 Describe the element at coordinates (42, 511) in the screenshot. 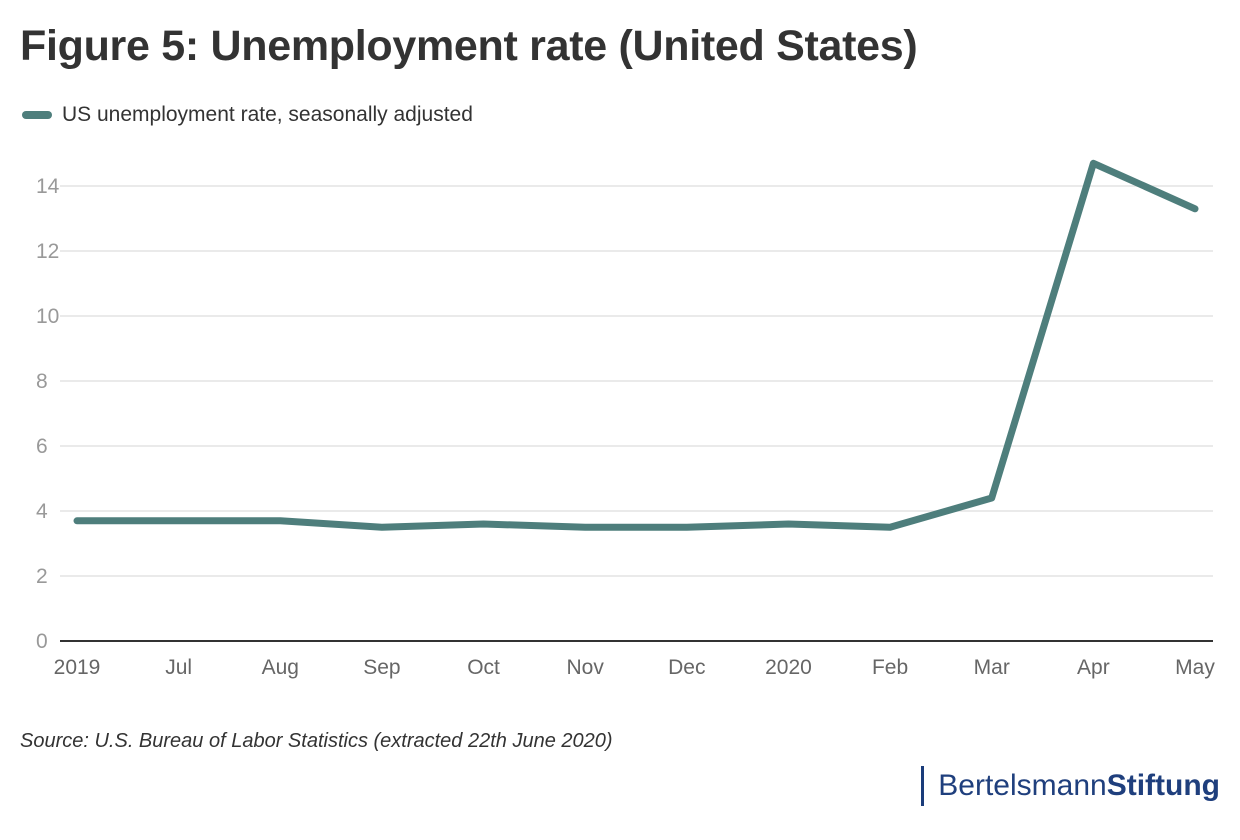

I see `y-tick-label: 4` at that location.